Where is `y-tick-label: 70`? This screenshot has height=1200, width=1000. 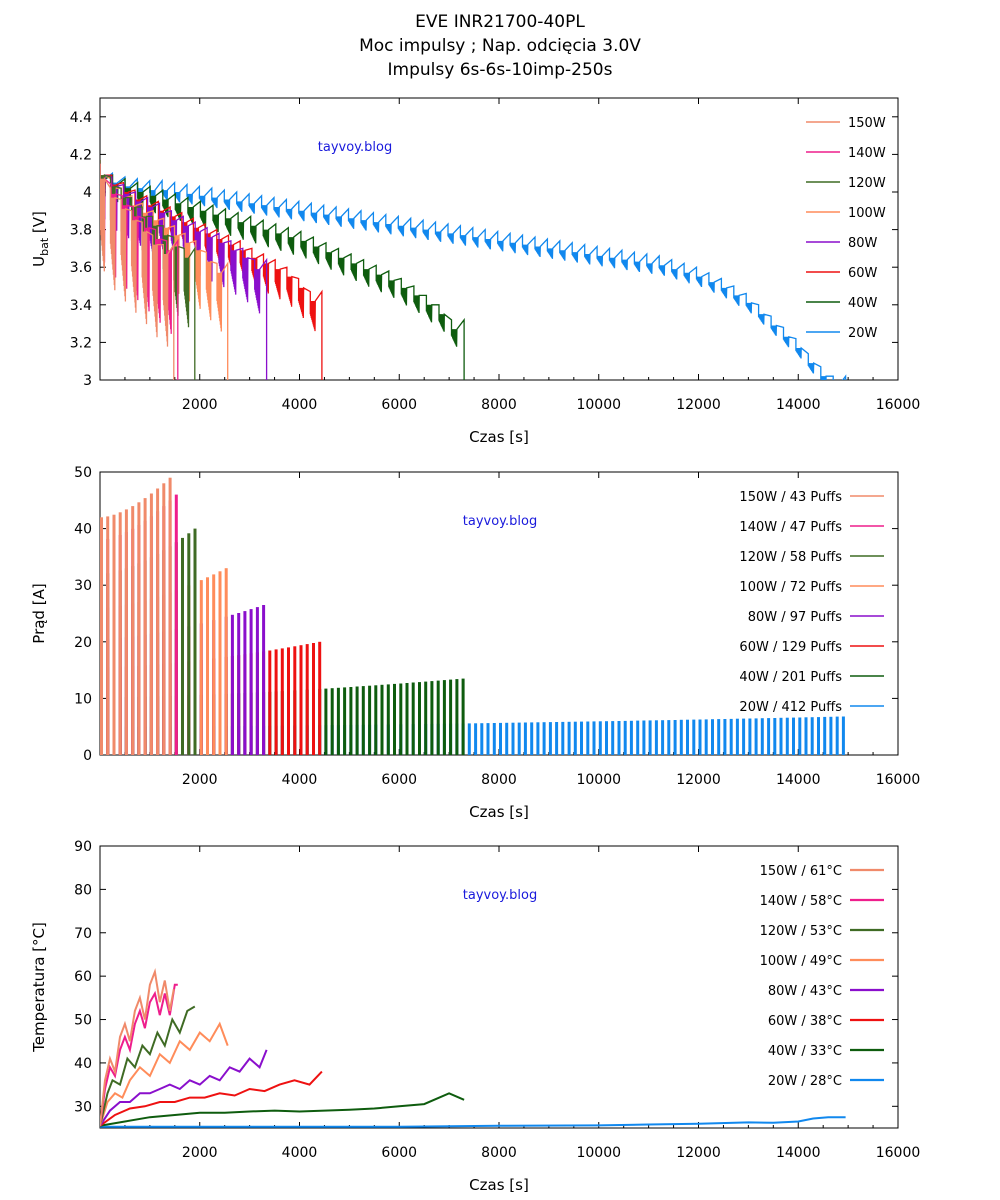
y-tick-label: 70 is located at coordinates (83, 934).